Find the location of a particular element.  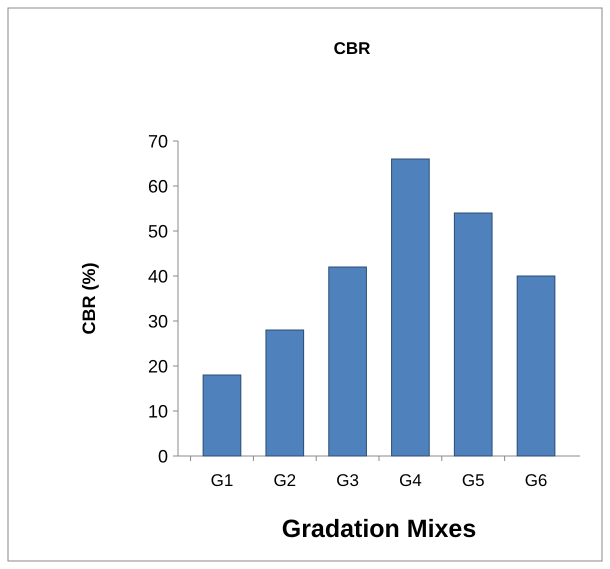

x-tick-label: G3 is located at coordinates (347, 480).